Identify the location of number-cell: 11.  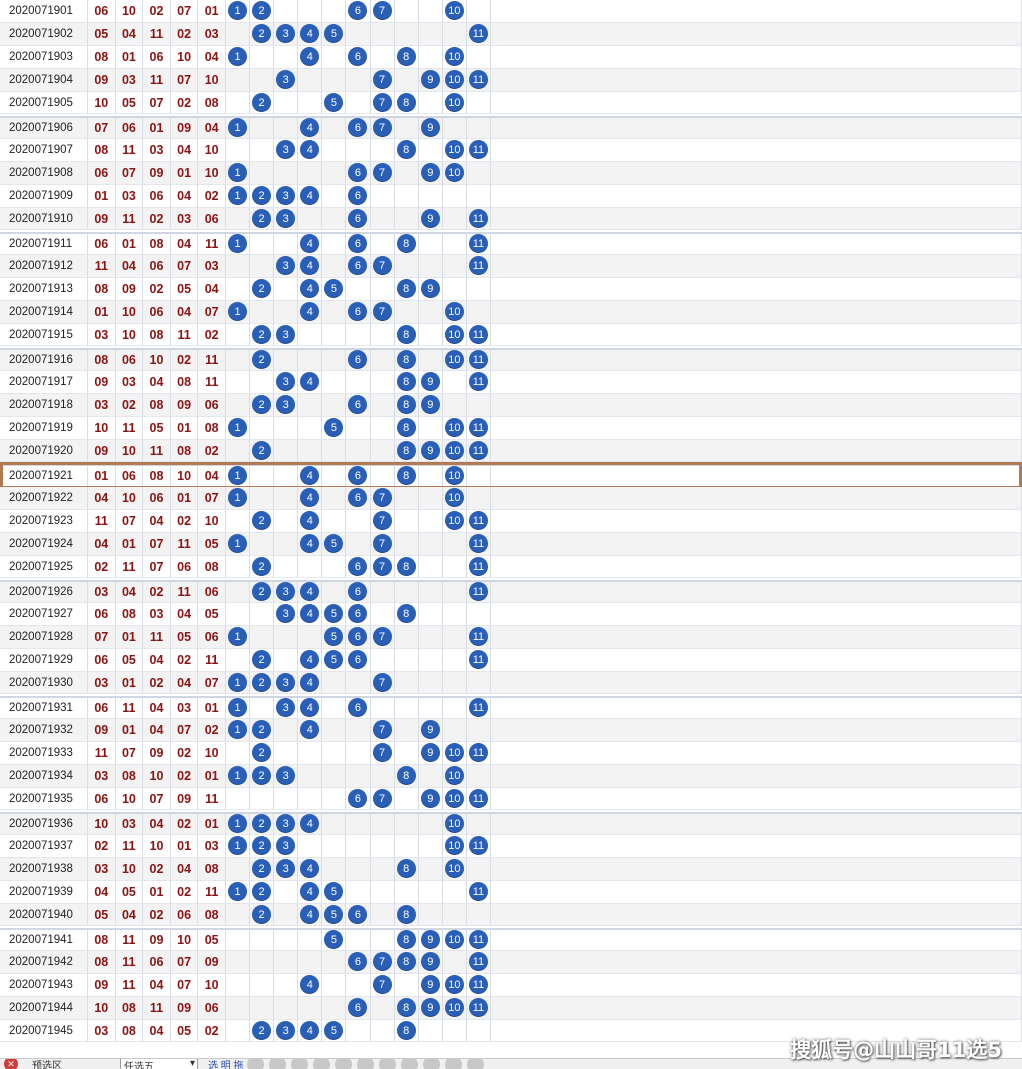
(478, 266).